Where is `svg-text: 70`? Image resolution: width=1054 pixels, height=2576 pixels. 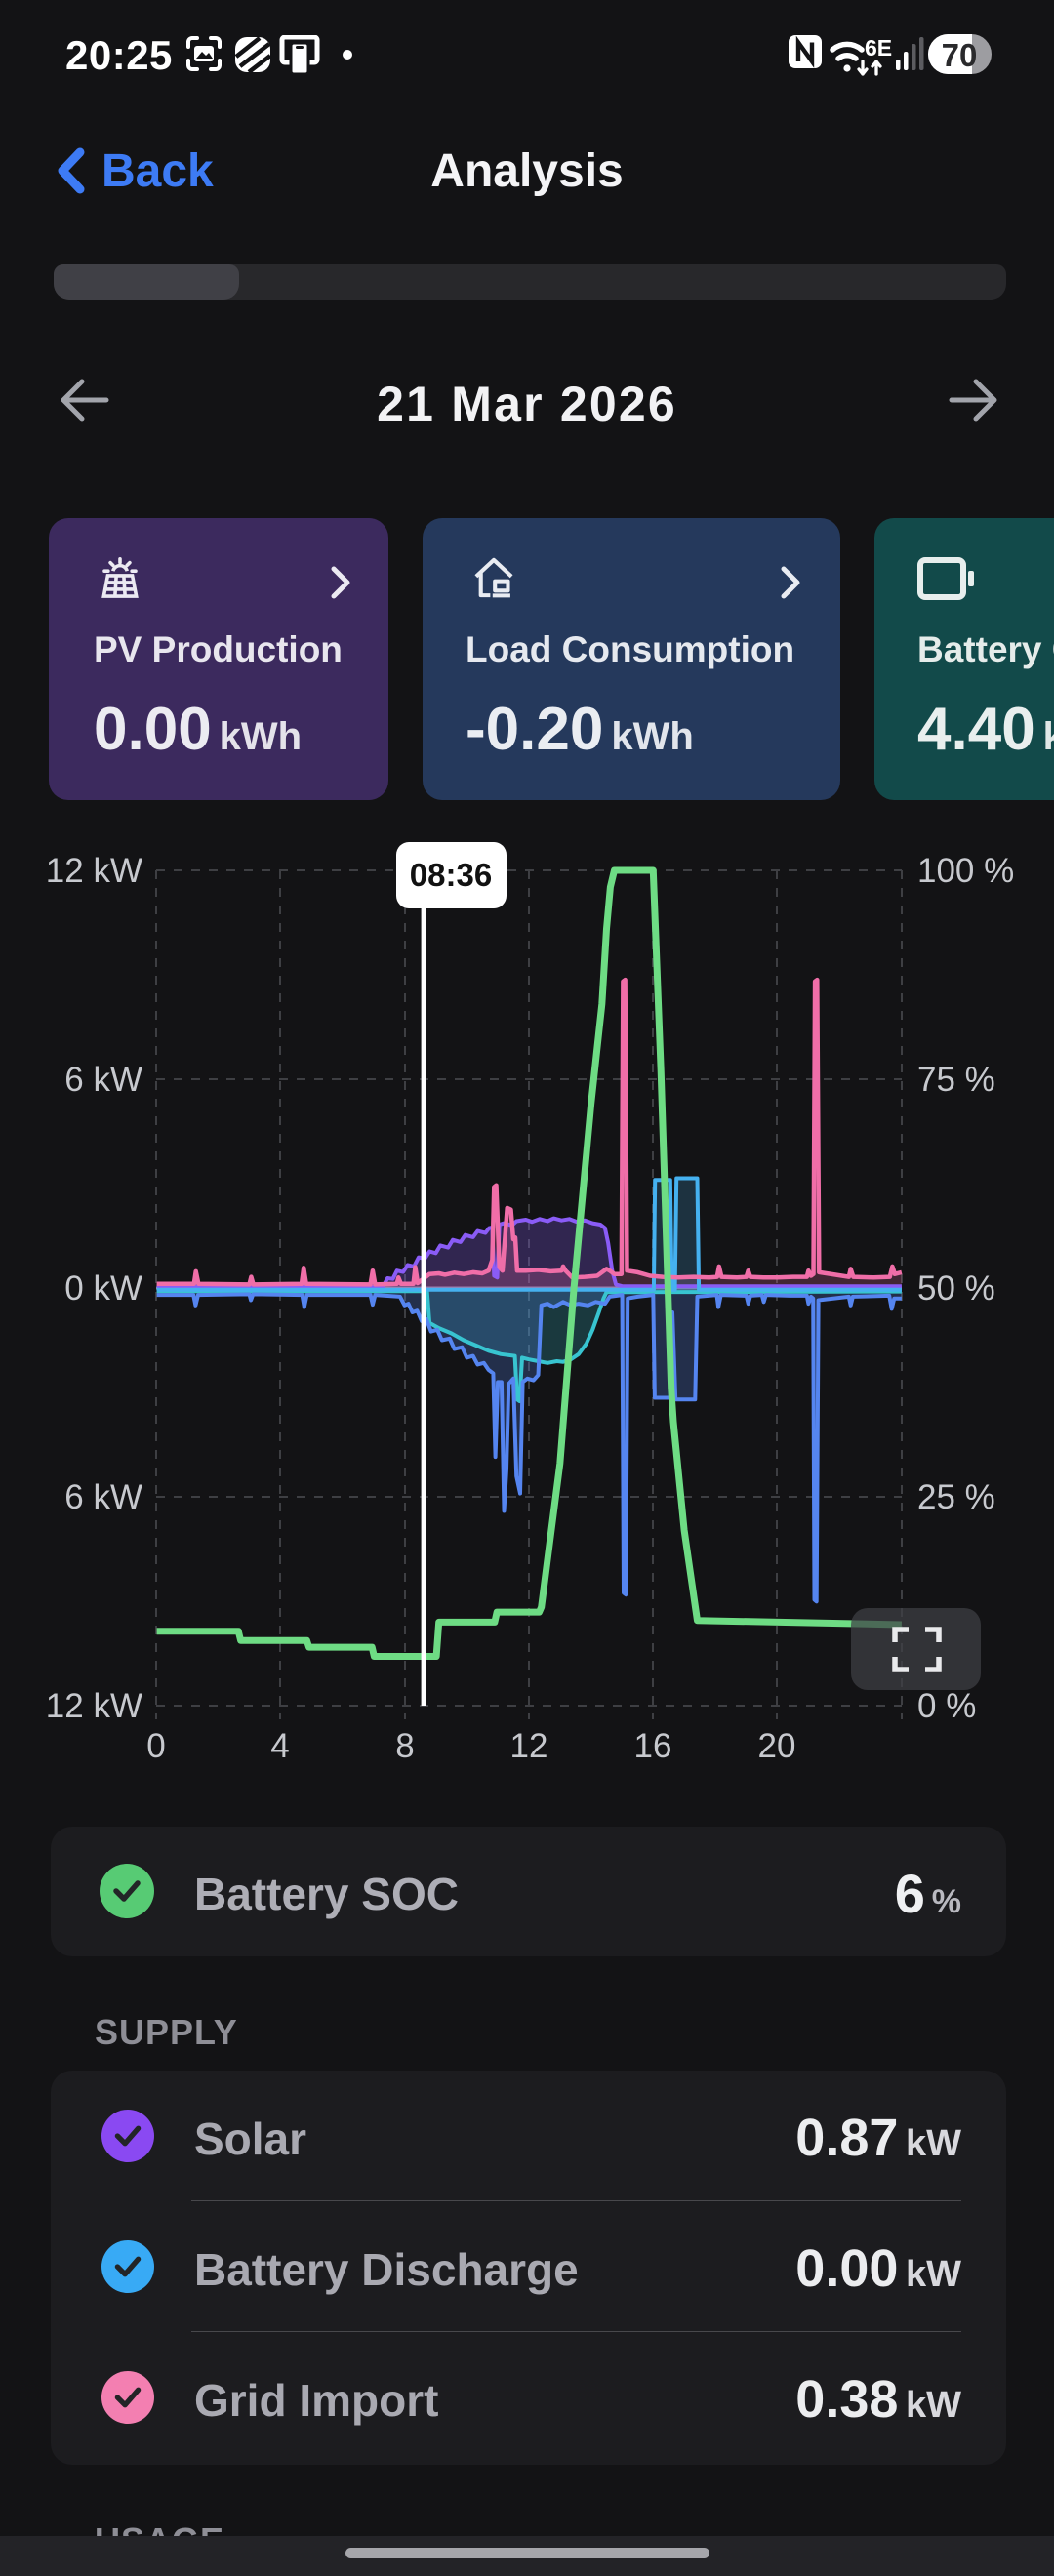
svg-text: 70 is located at coordinates (960, 55).